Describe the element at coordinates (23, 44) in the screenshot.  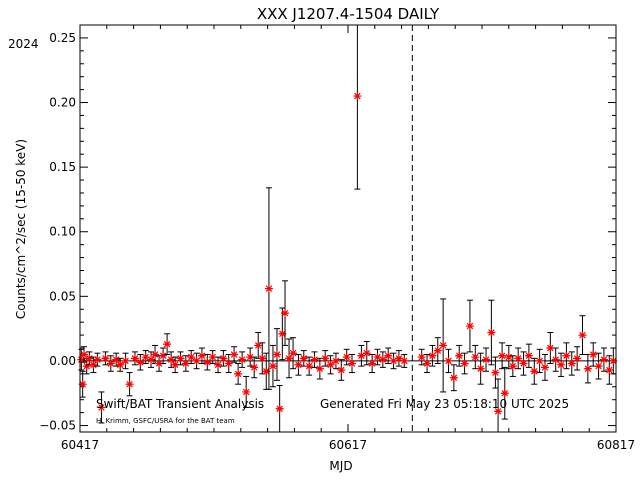
I see `year-label: 2024` at that location.